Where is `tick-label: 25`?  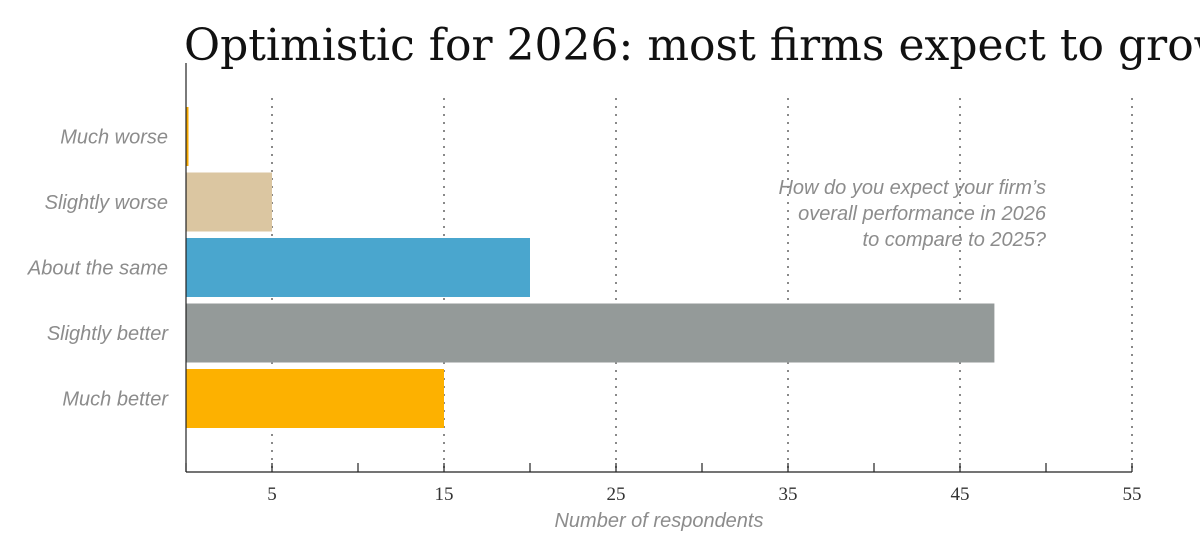
tick-label: 25 is located at coordinates (616, 494).